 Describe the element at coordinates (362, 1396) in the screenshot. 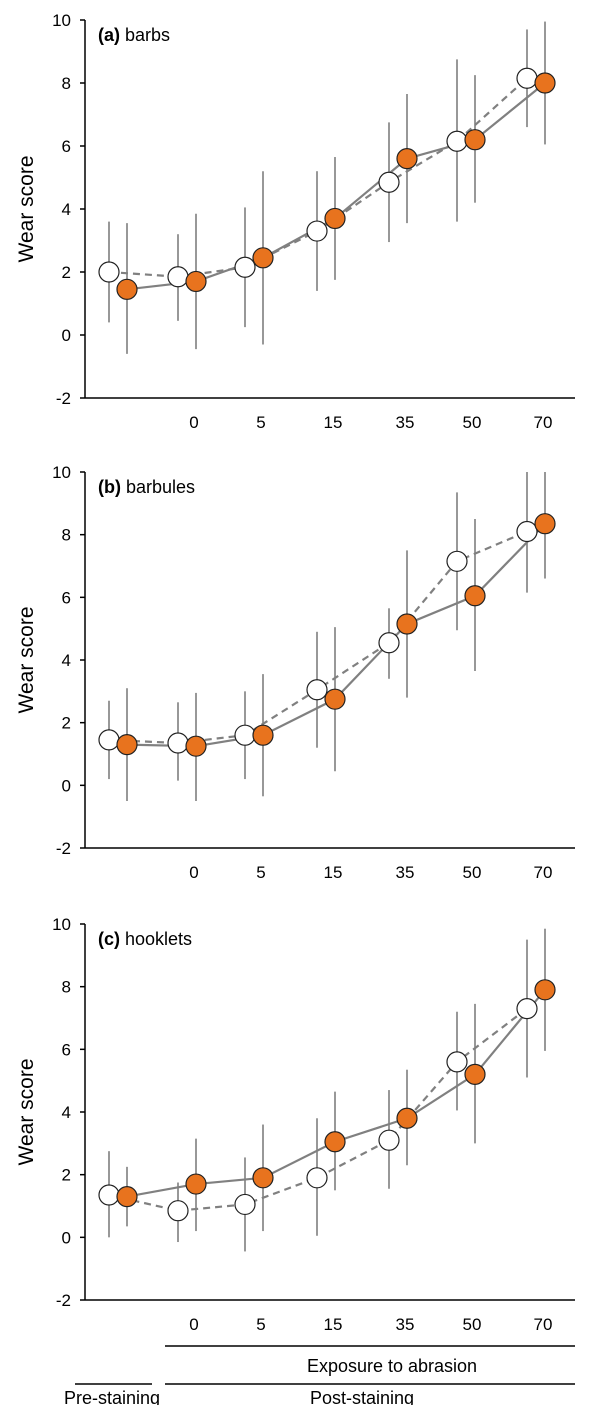

I see `post-staining-label: Post-staining` at that location.